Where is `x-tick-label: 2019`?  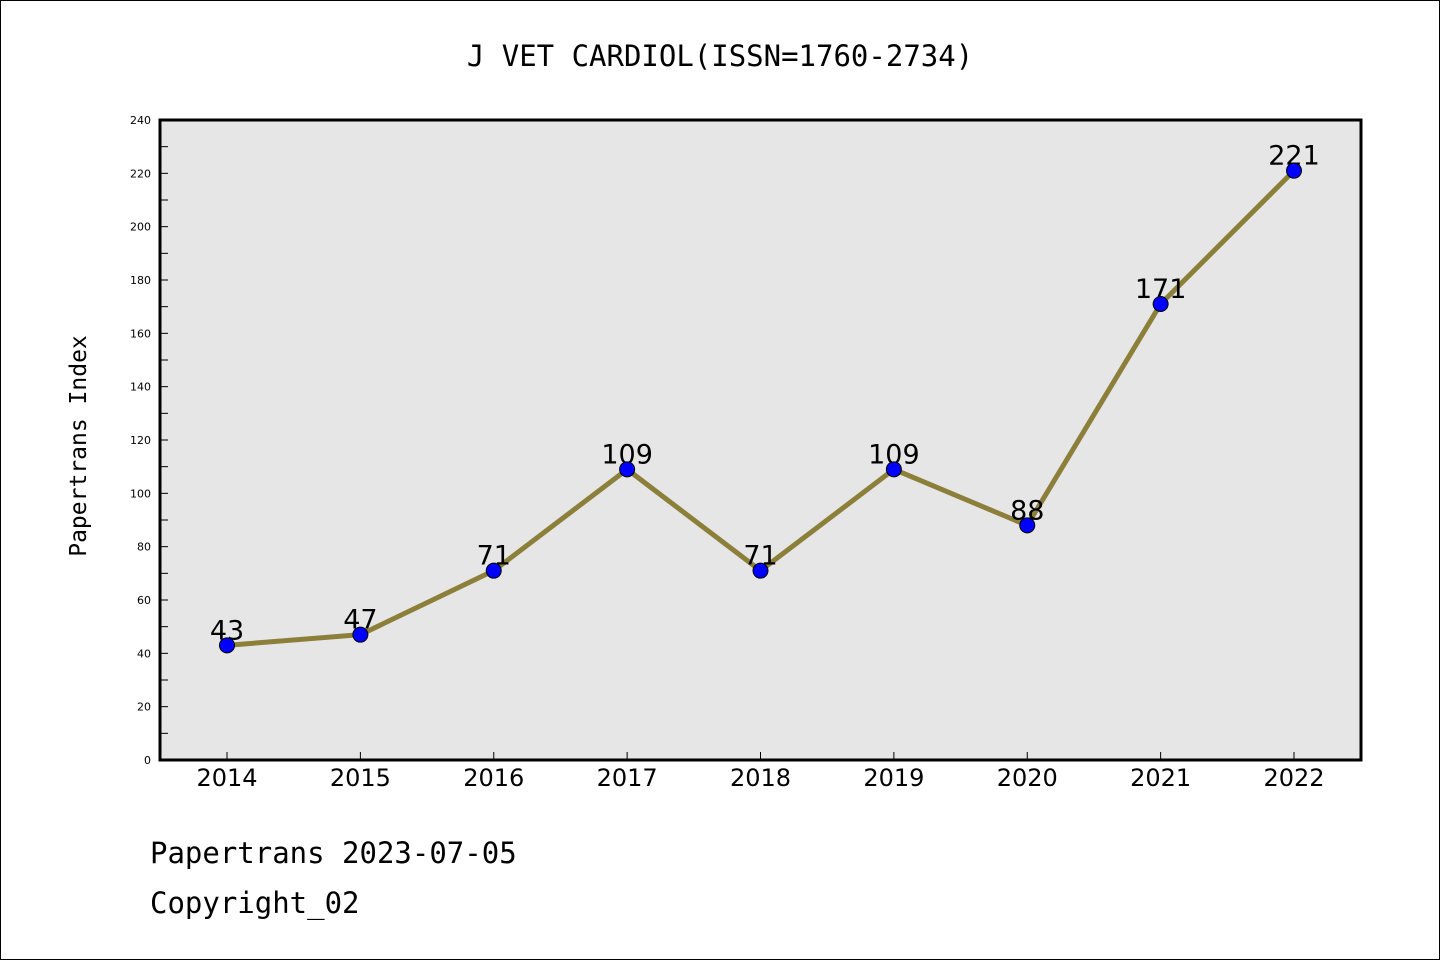 x-tick-label: 2019 is located at coordinates (893, 778).